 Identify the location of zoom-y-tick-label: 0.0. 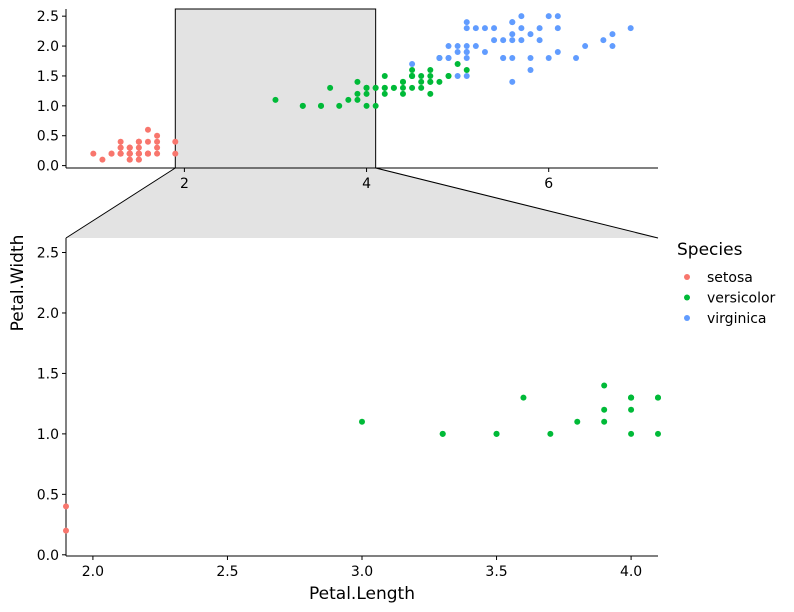
(48, 556).